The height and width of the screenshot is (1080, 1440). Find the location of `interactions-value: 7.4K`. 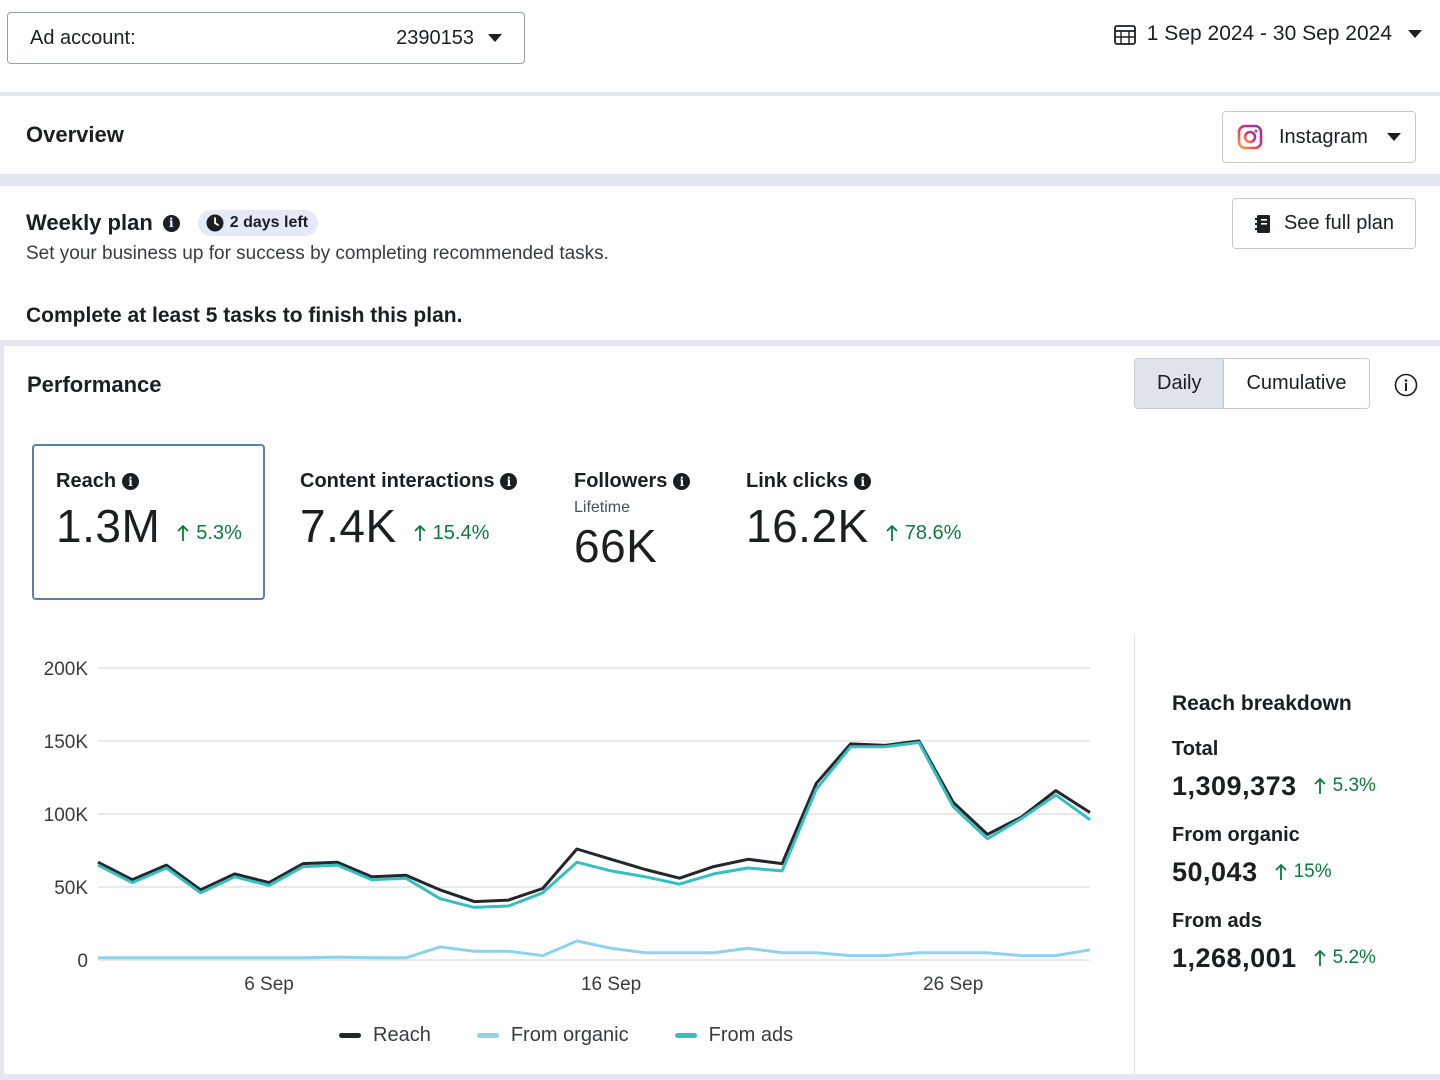

interactions-value: 7.4K is located at coordinates (348, 526).